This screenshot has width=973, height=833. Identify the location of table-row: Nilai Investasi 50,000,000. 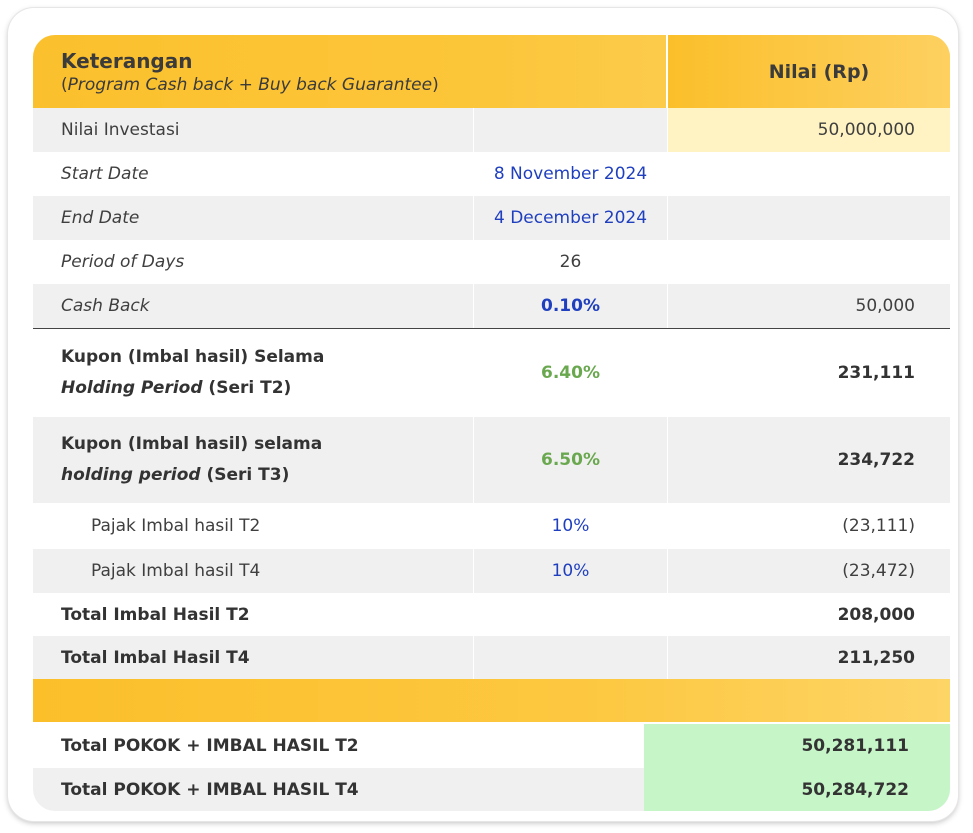
(491, 130).